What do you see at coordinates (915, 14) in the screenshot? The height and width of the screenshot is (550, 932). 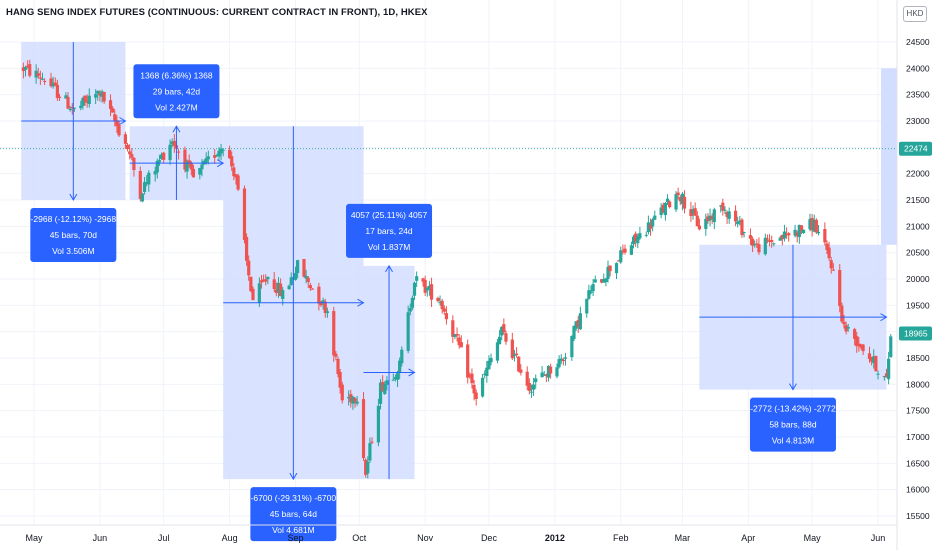 I see `currency-button: HKD` at bounding box center [915, 14].